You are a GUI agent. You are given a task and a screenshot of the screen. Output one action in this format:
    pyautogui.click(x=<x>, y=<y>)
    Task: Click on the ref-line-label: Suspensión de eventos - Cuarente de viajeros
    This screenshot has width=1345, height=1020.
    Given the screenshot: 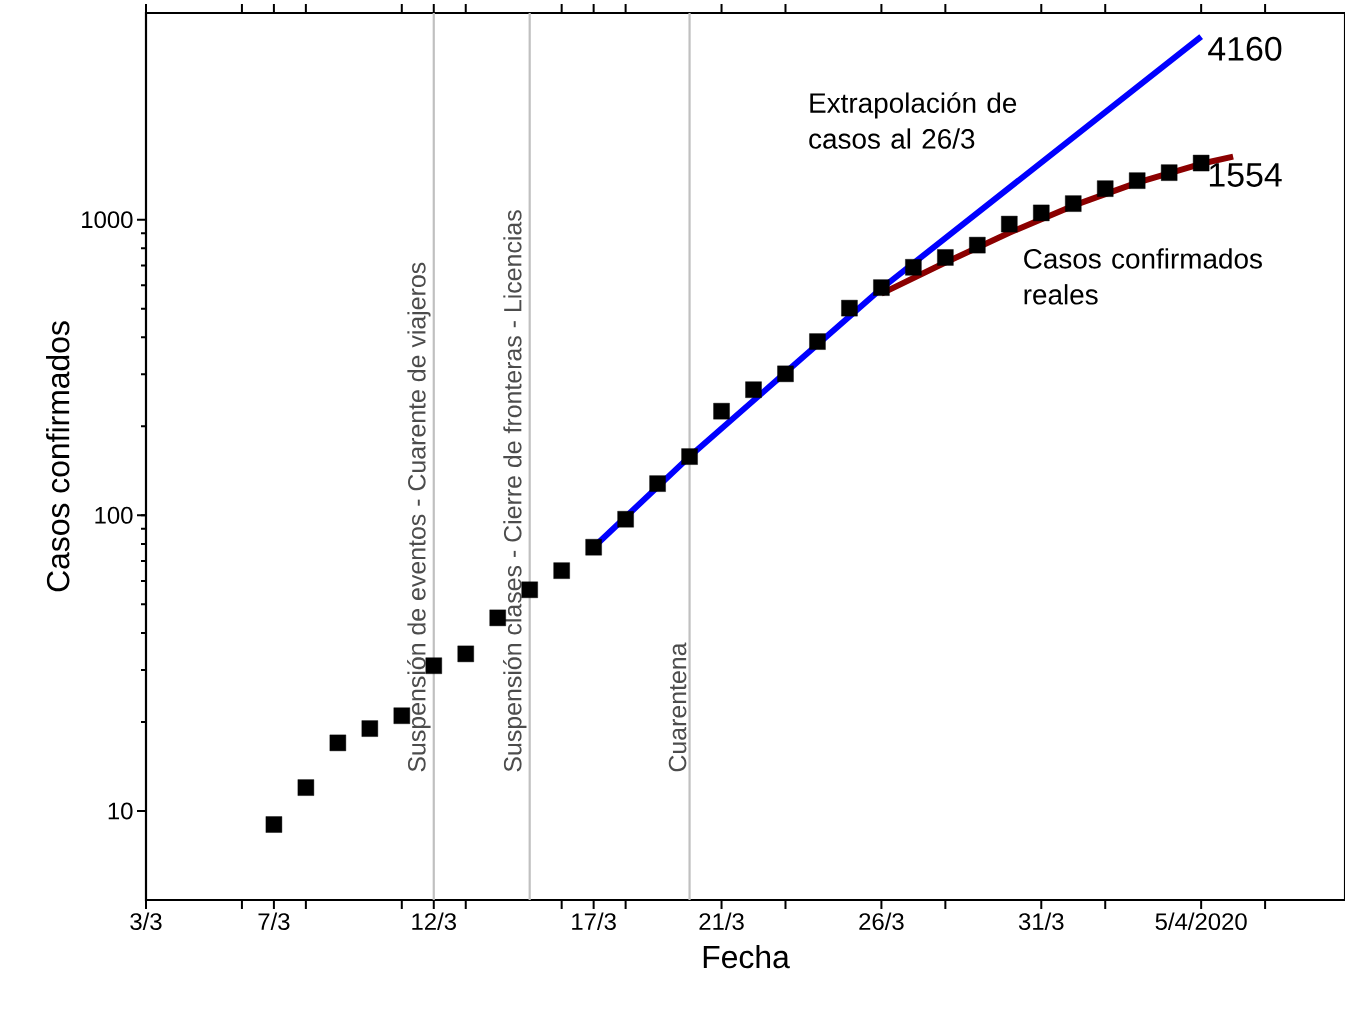 What is the action you would take?
    pyautogui.click(x=419, y=517)
    